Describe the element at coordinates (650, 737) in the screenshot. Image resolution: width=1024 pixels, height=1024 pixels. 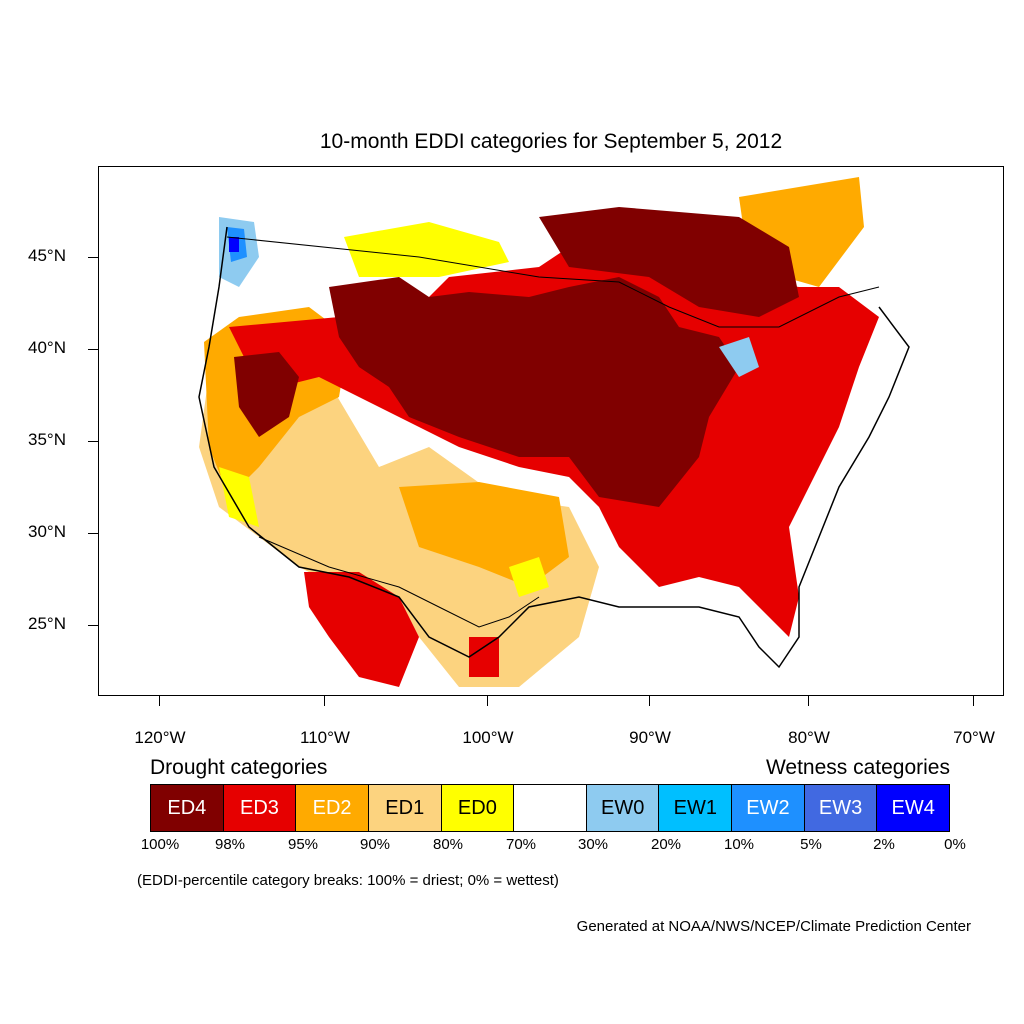
I see `lon-label-90: 90°W` at that location.